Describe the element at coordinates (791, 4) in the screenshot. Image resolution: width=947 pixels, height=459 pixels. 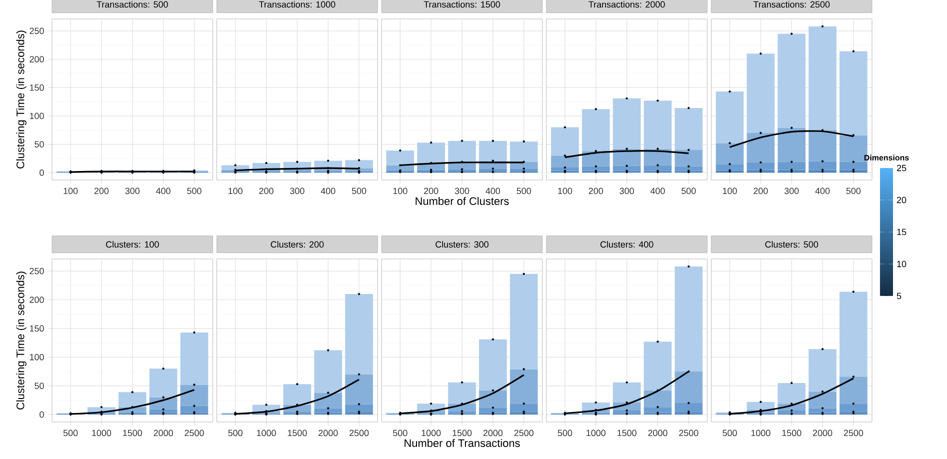
I see `chart-title: Transactions: 2500` at that location.